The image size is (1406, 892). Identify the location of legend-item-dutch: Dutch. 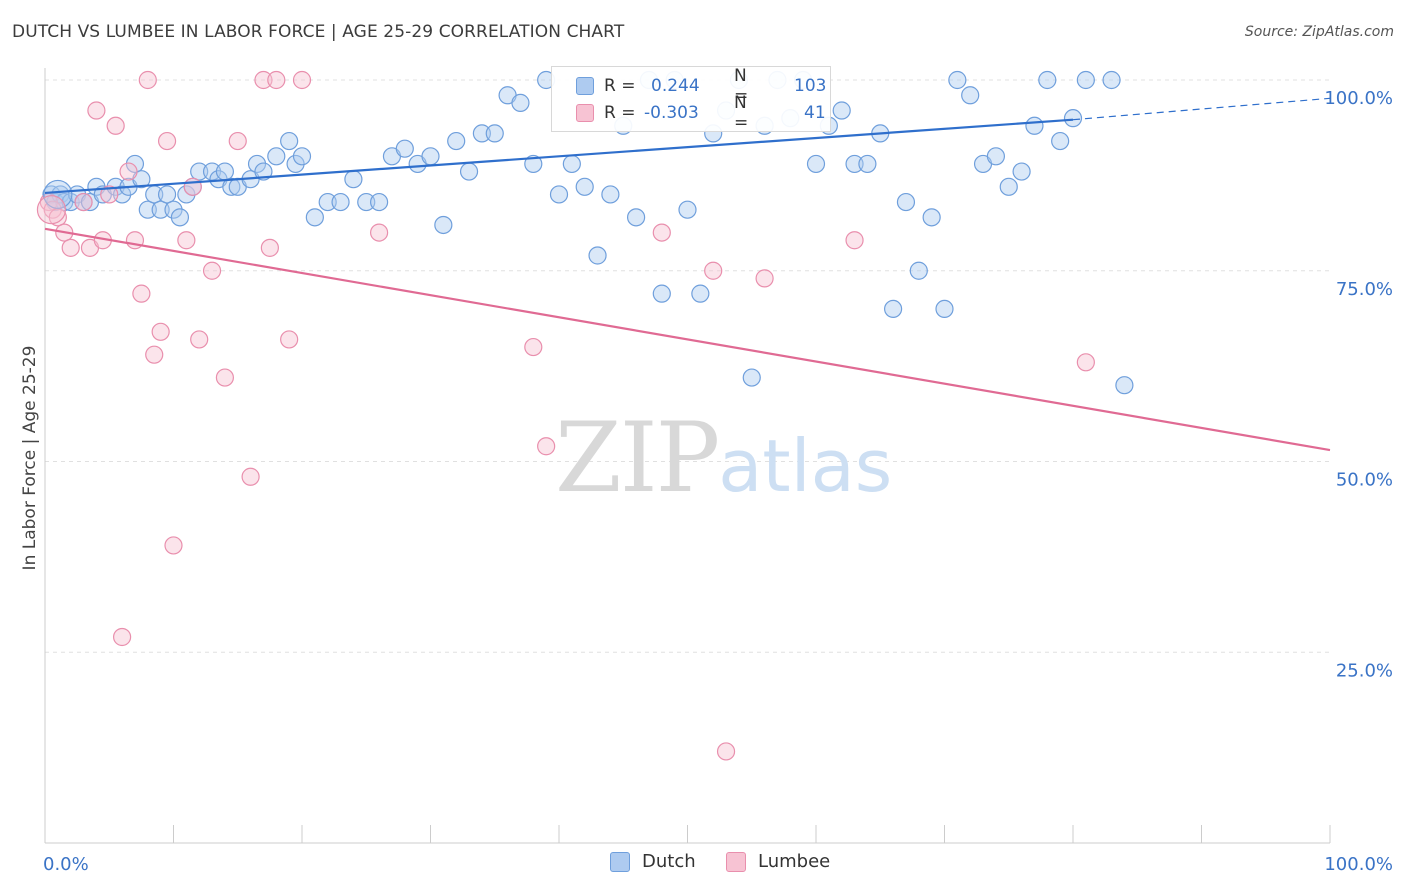
(653, 861).